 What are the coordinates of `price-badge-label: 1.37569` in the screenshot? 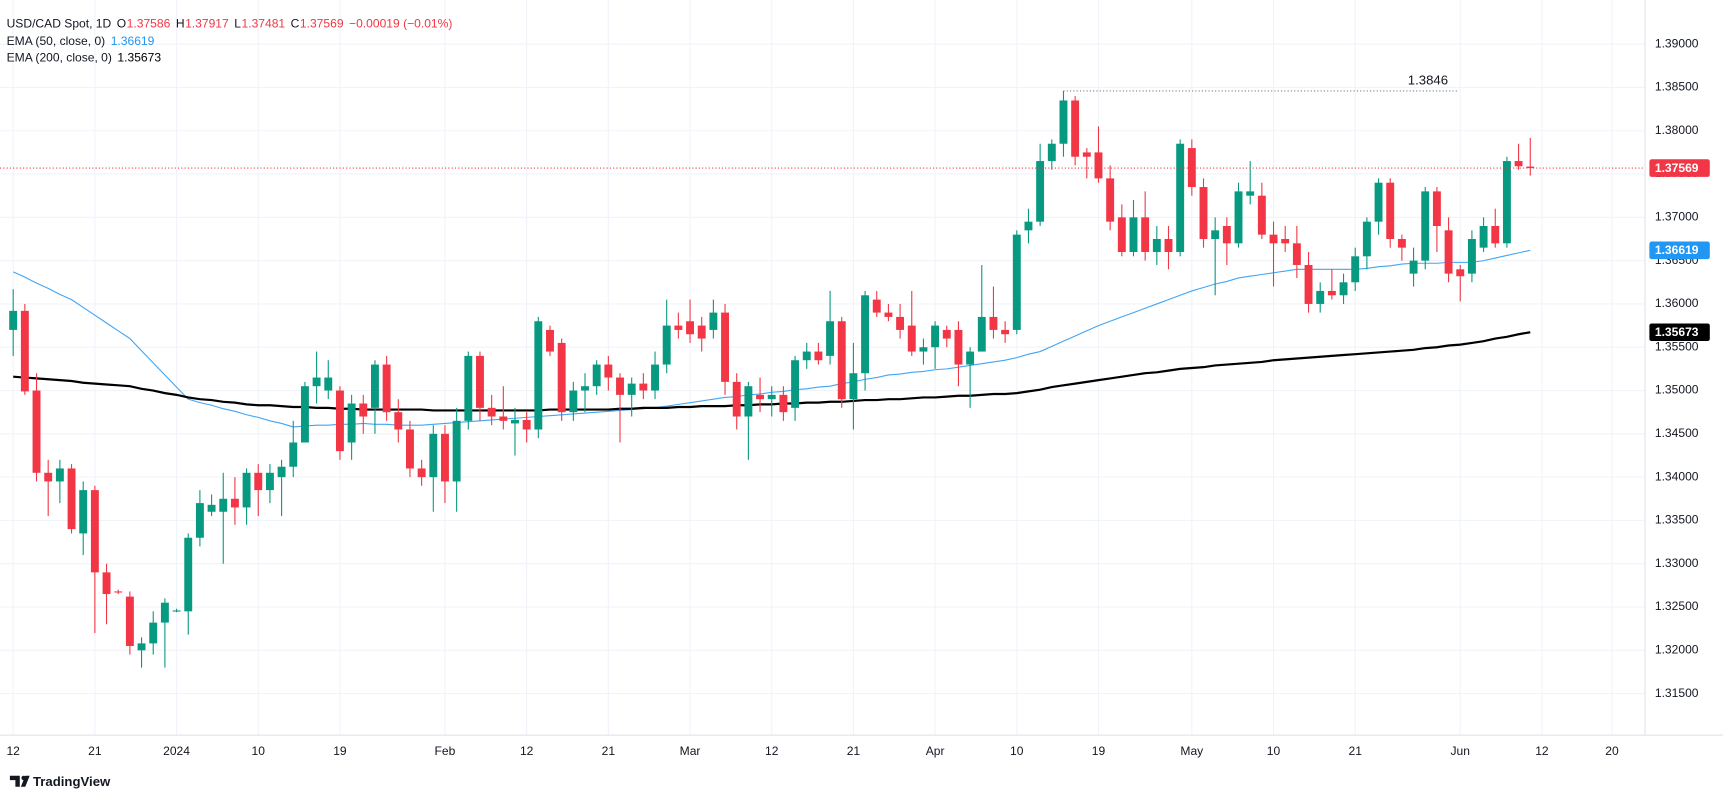 It's located at (1677, 168).